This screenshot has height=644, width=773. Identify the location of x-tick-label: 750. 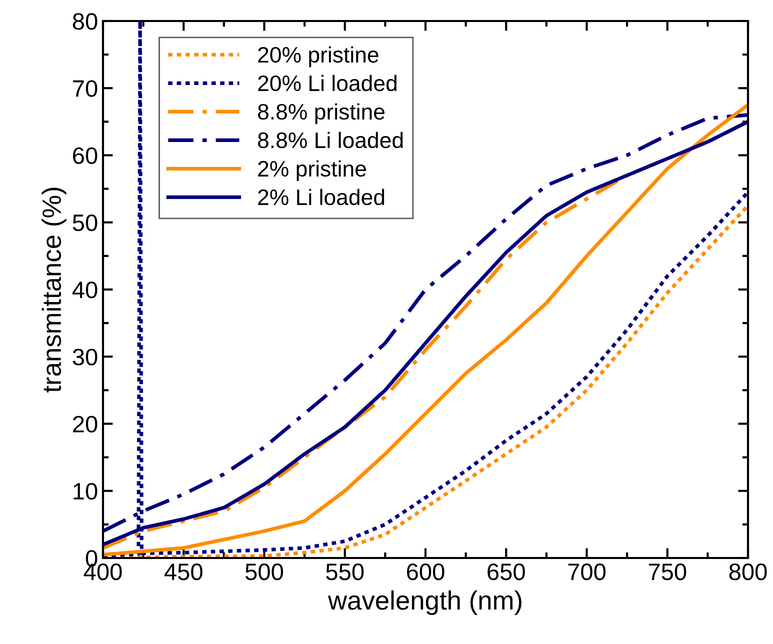
(667, 571).